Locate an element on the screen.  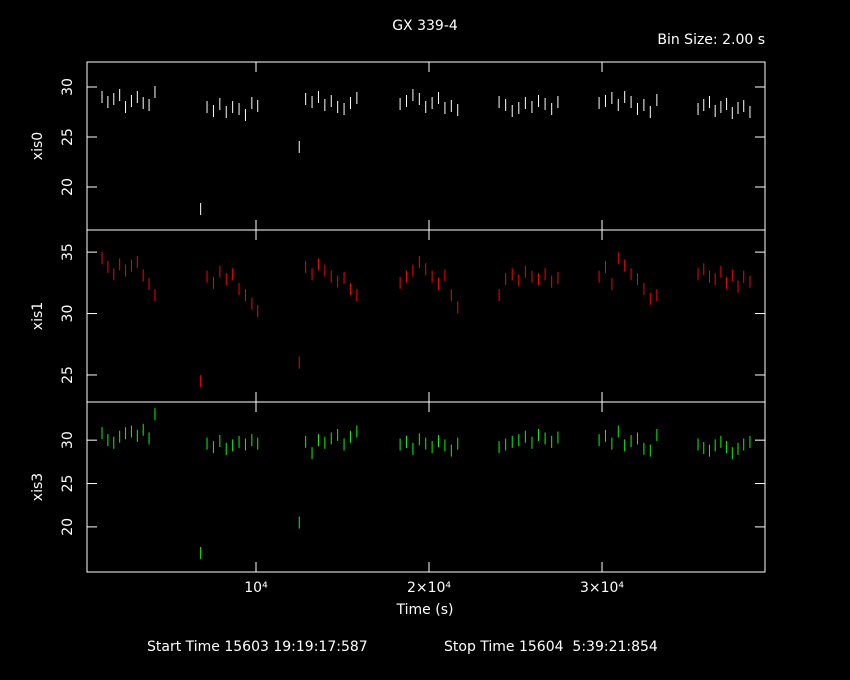
x-axis-label: Time (s) is located at coordinates (425, 610).